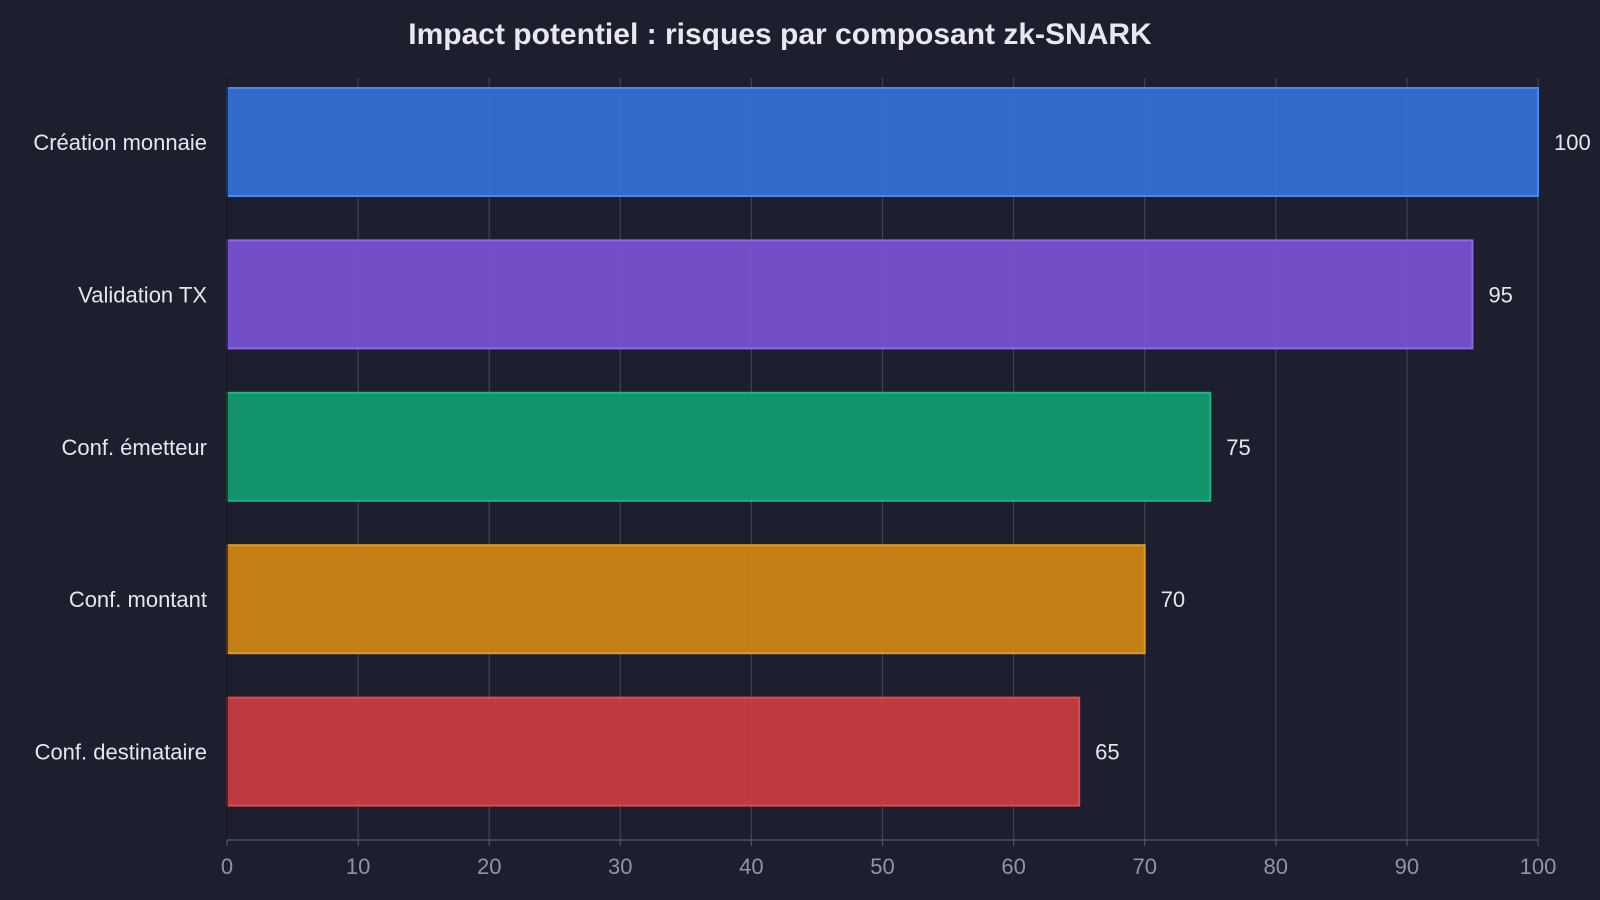 The height and width of the screenshot is (900, 1600). Describe the element at coordinates (142, 294) in the screenshot. I see `category-label: Validation TX` at that location.